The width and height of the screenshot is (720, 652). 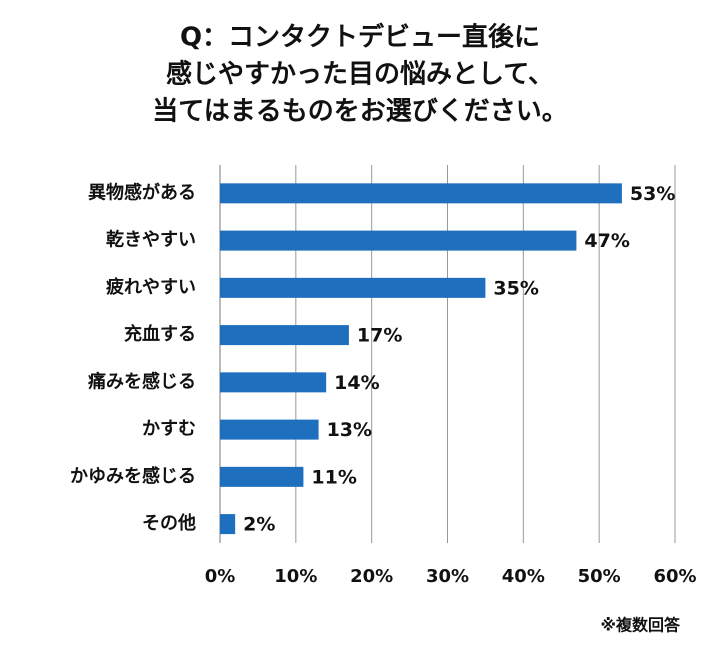 I want to click on y-tick-label: その他, so click(x=169, y=523).